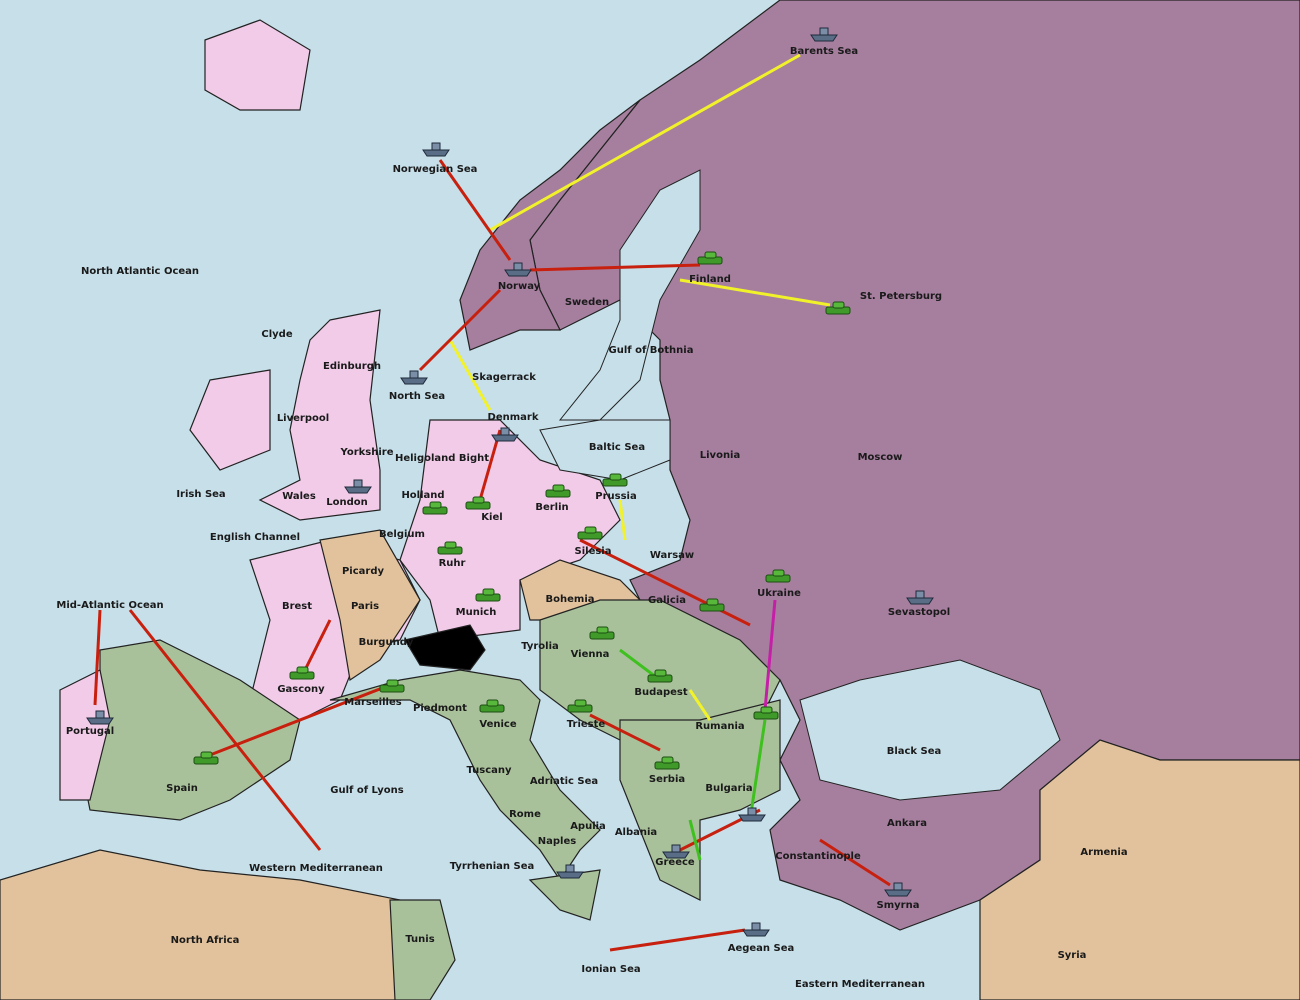  What do you see at coordinates (492, 866) in the screenshot?
I see `province-label: Tyrrhenian Sea` at bounding box center [492, 866].